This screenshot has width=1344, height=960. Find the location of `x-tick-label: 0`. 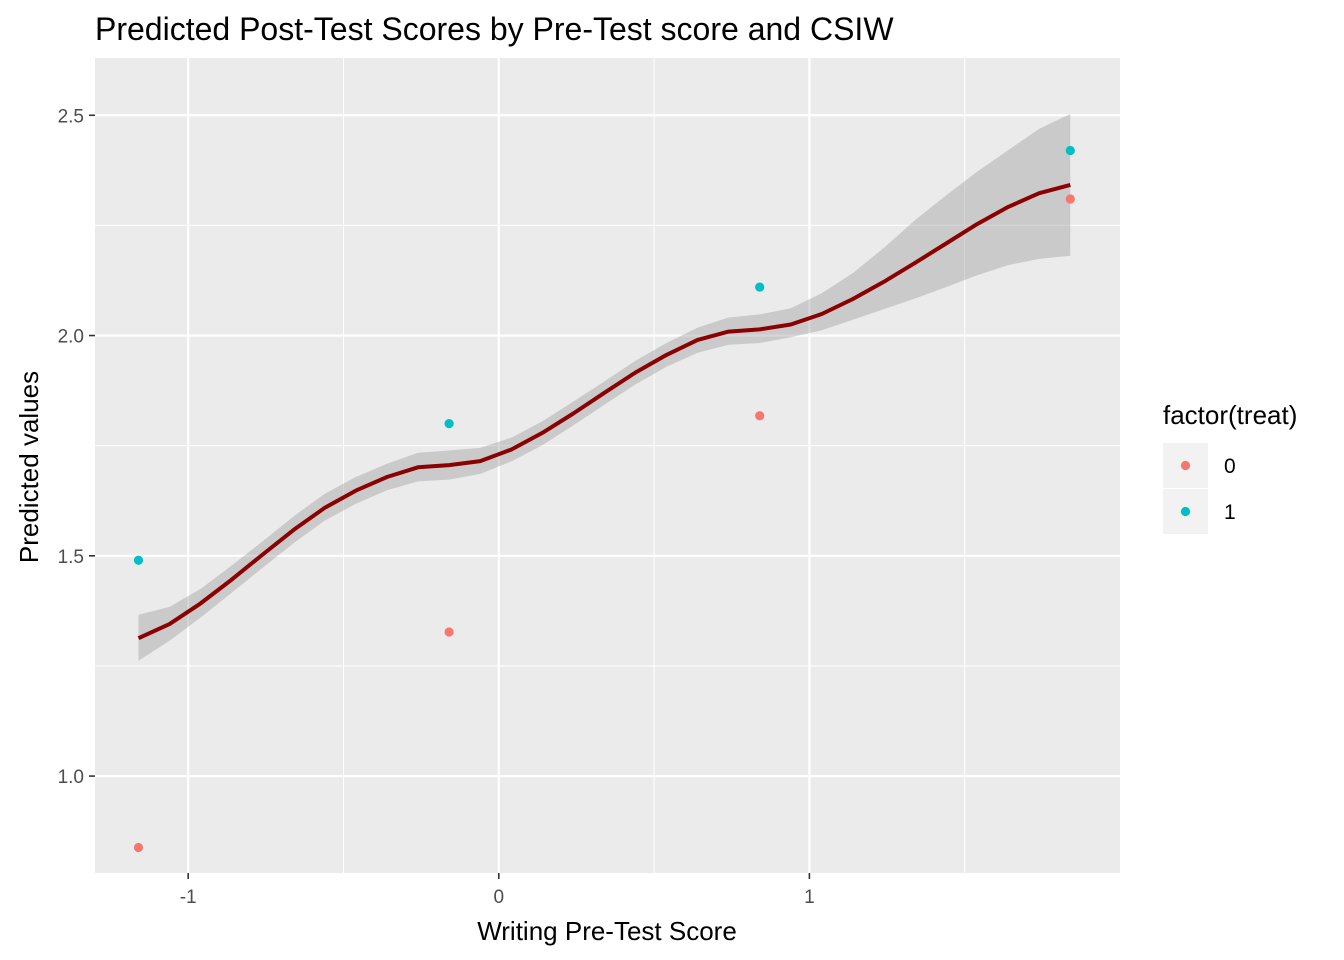

x-tick-label: 0 is located at coordinates (498, 897).